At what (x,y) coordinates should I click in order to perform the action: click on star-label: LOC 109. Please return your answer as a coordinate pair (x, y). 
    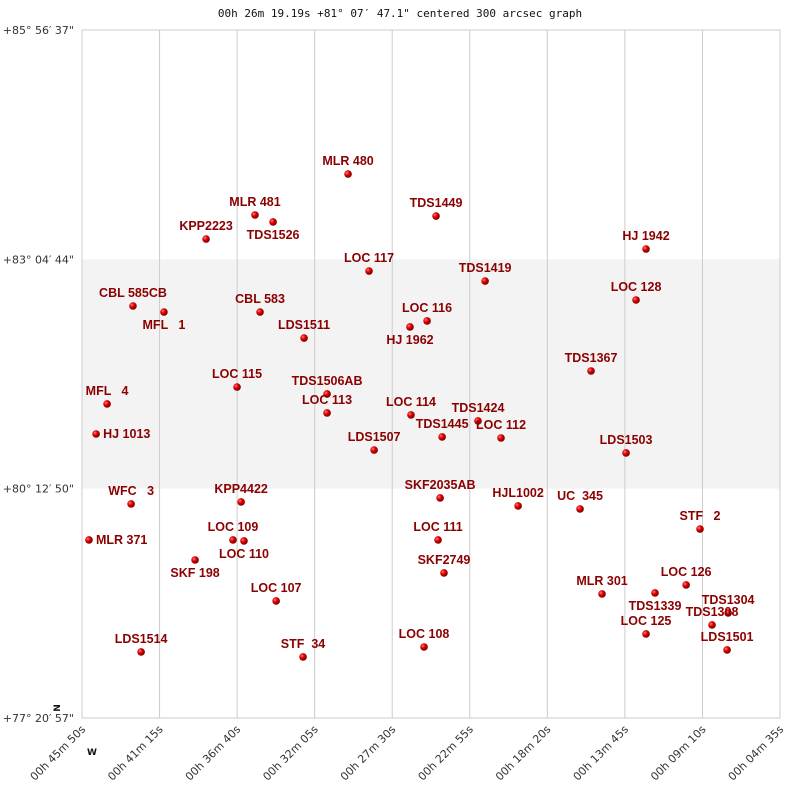
    Looking at the image, I should click on (233, 527).